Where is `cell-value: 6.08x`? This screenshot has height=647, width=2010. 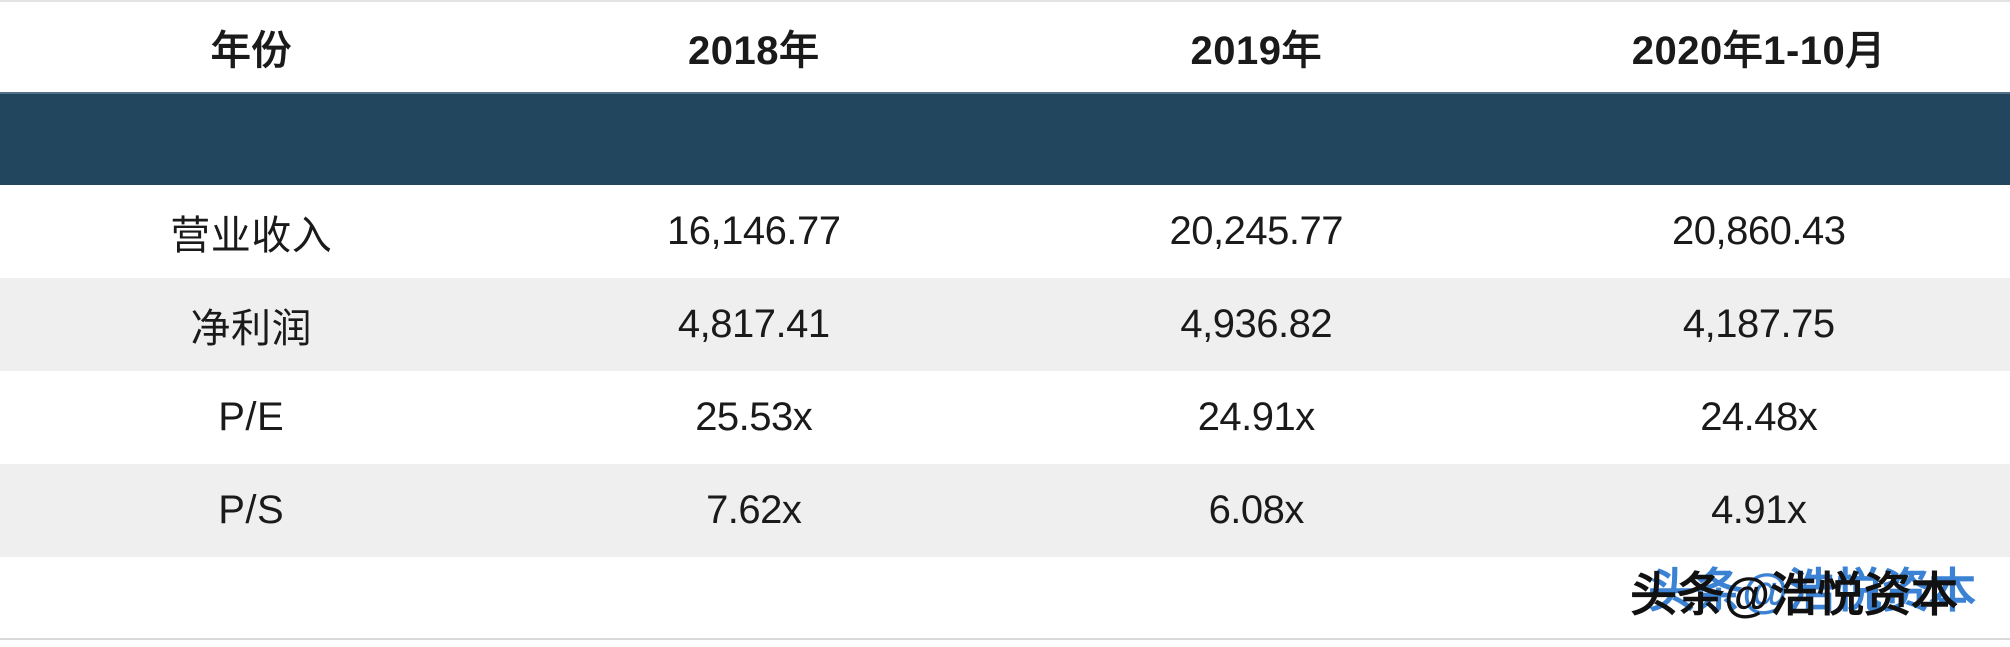
cell-value: 6.08x is located at coordinates (1256, 510).